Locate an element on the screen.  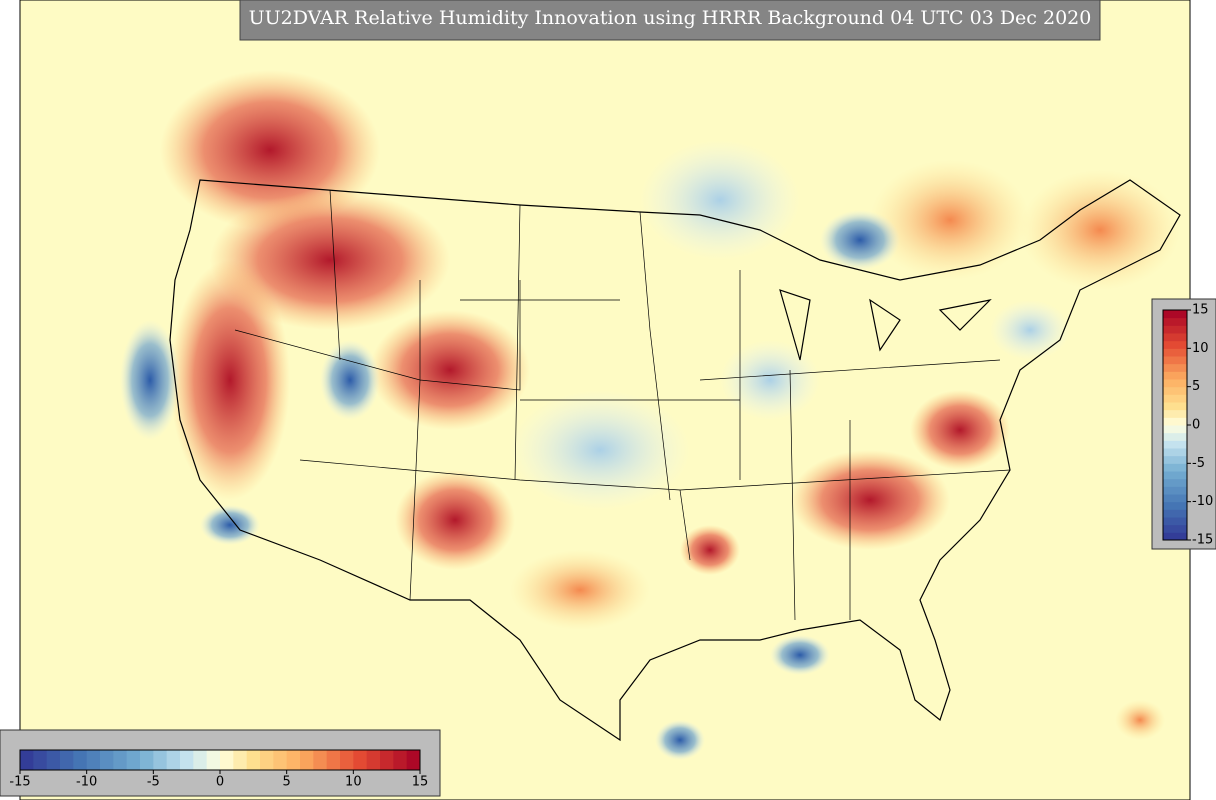
horizontal-colorbar: -15 -10 -5 0 5 10 15 is located at coordinates (220, 763).